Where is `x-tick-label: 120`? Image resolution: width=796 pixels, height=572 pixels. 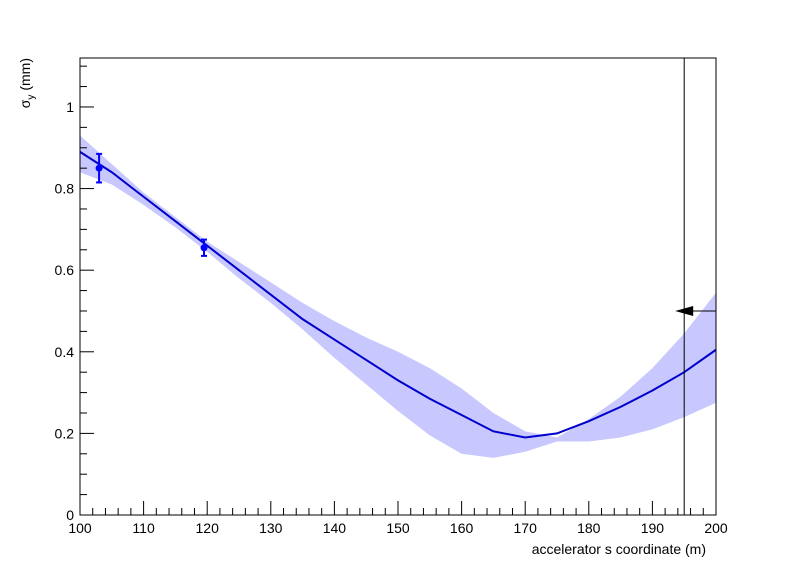 x-tick-label: 120 is located at coordinates (208, 528).